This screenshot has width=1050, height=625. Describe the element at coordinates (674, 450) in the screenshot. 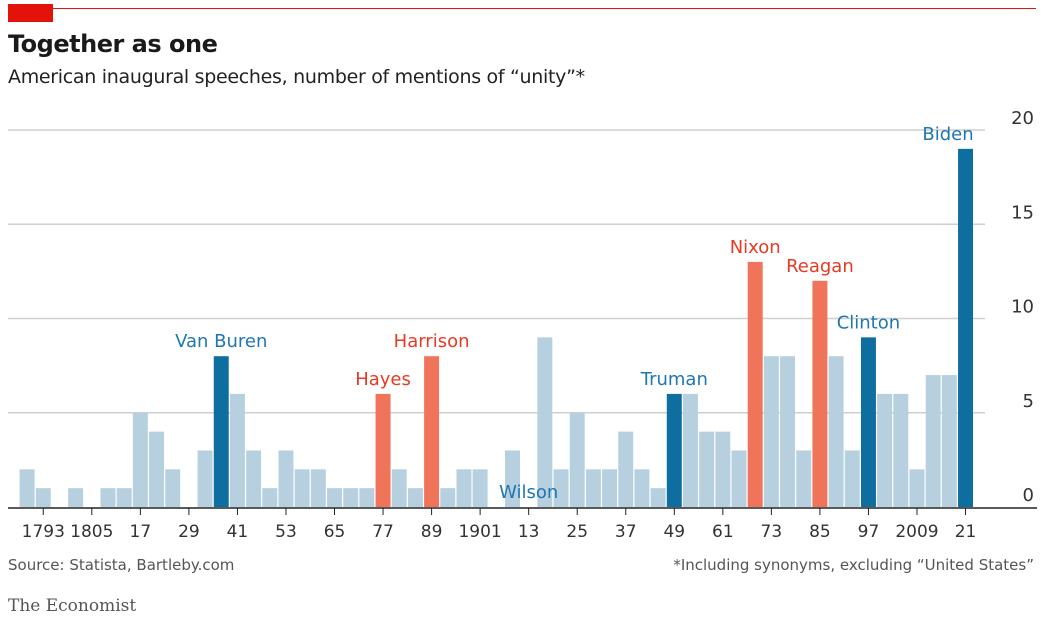

I see `bar-1949` at that location.